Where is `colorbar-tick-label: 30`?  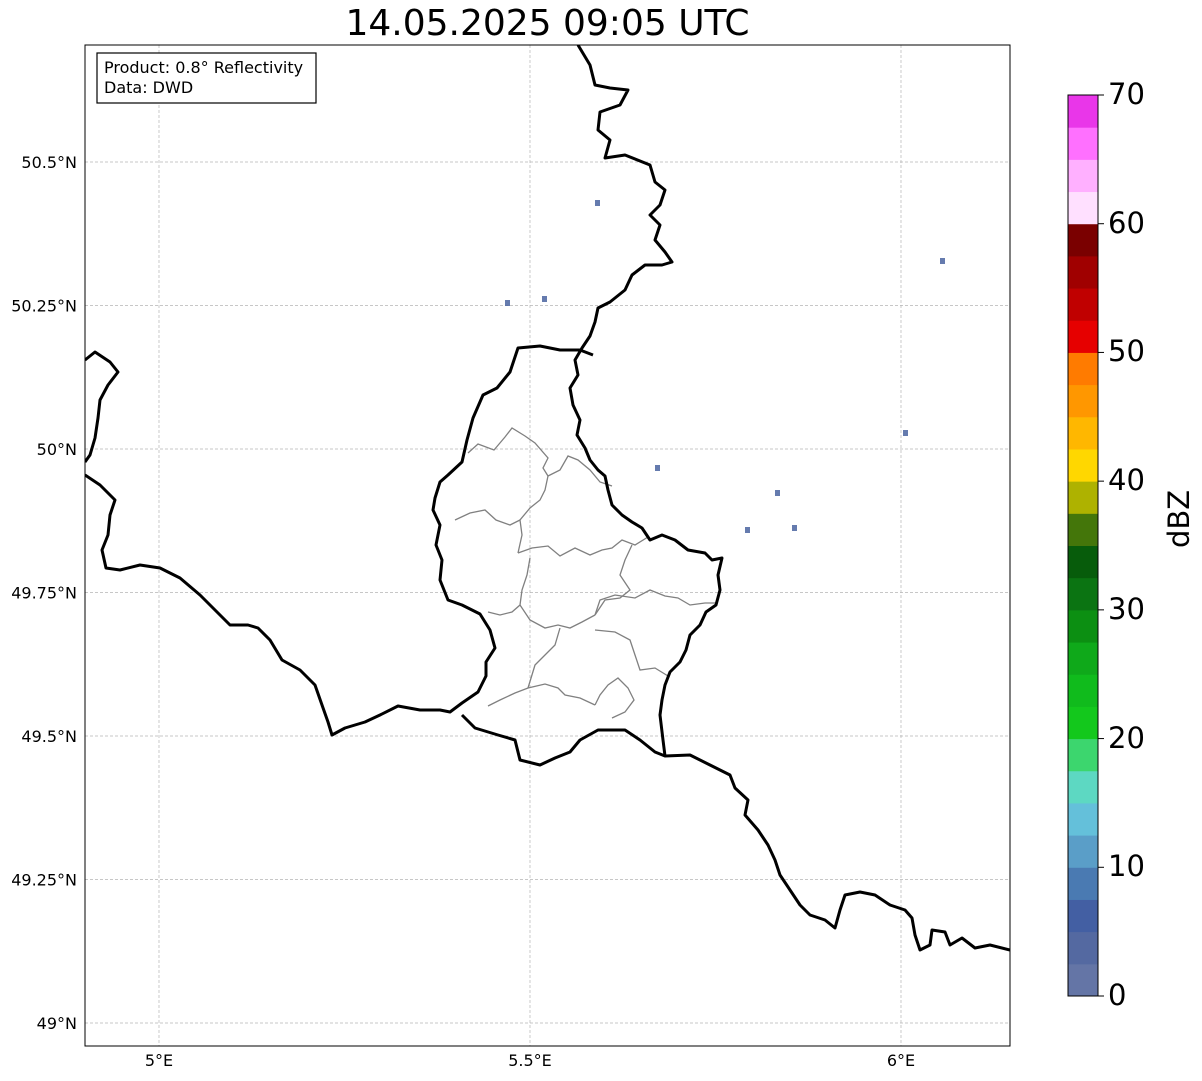
colorbar-tick-label: 30 is located at coordinates (1126, 608).